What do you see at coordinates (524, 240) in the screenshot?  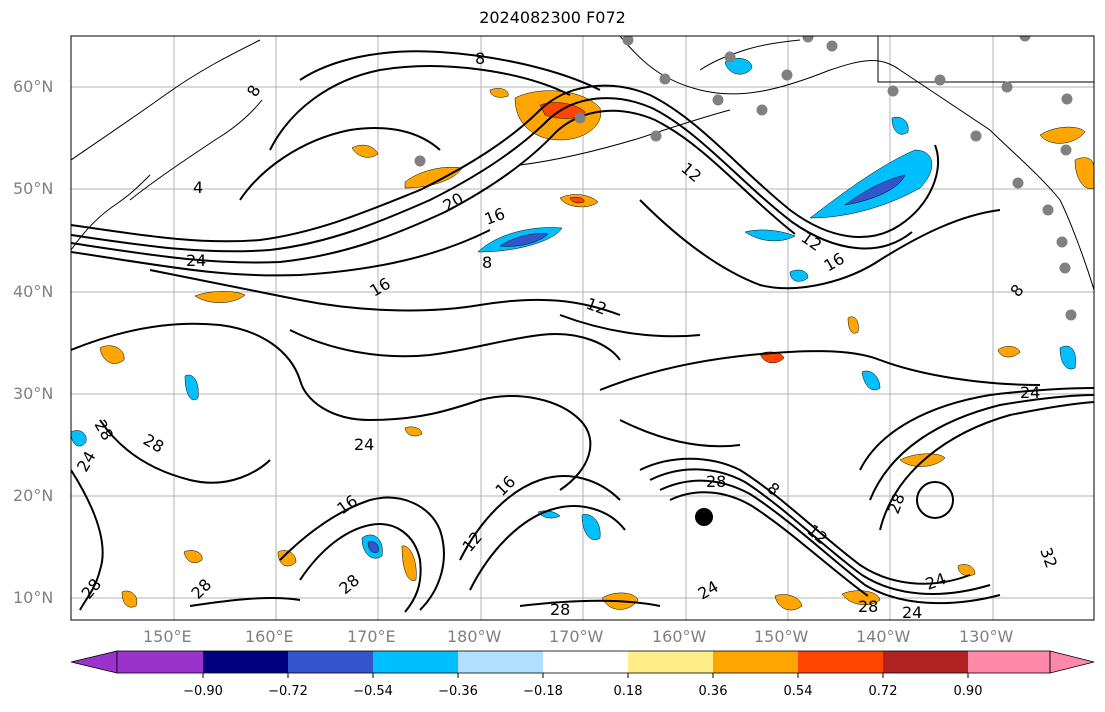 I see `fill-patch-d-core` at bounding box center [524, 240].